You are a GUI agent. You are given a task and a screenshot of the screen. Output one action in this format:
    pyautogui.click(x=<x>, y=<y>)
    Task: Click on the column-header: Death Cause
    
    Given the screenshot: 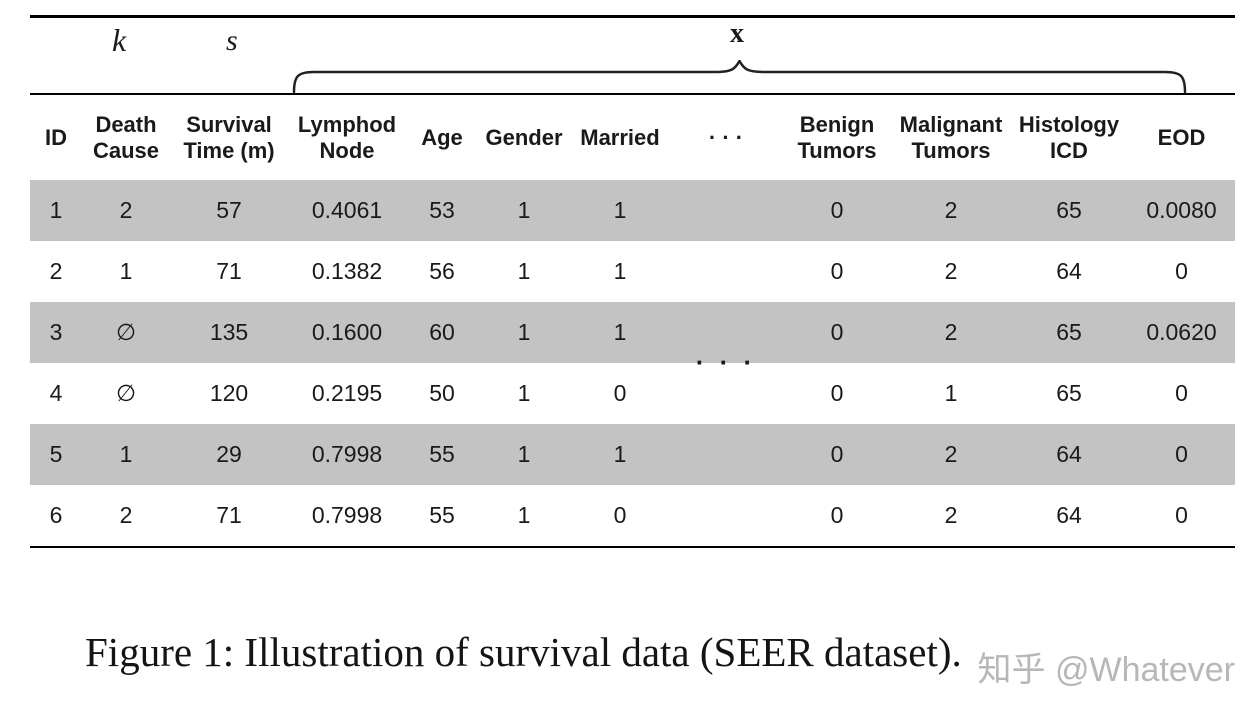 What is the action you would take?
    pyautogui.click(x=126, y=137)
    